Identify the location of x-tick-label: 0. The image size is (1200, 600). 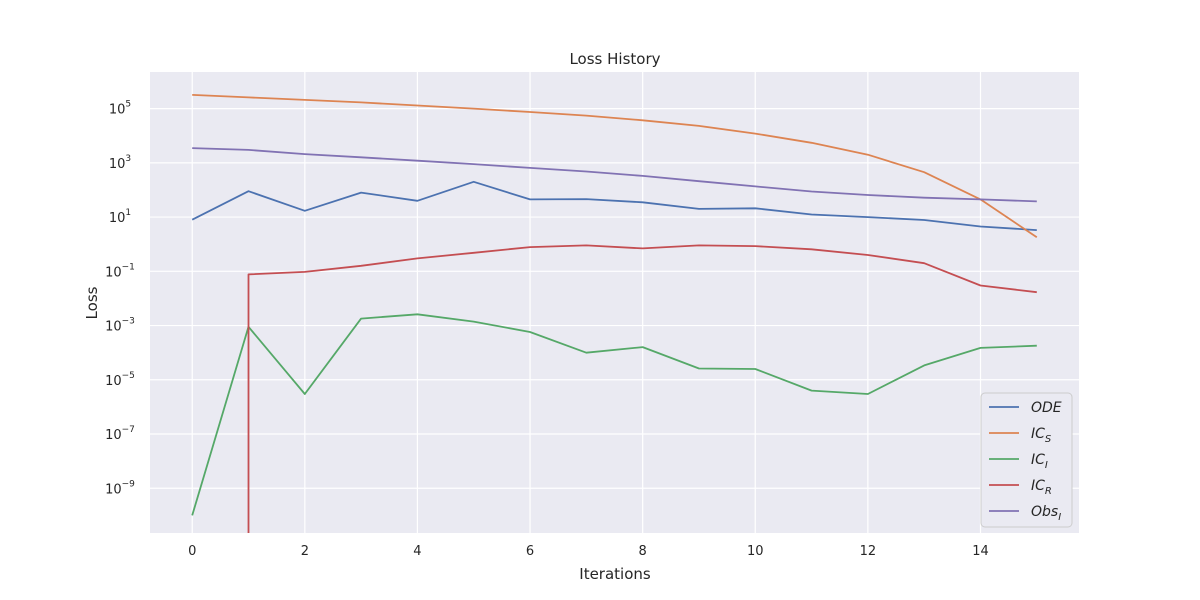
(192, 551).